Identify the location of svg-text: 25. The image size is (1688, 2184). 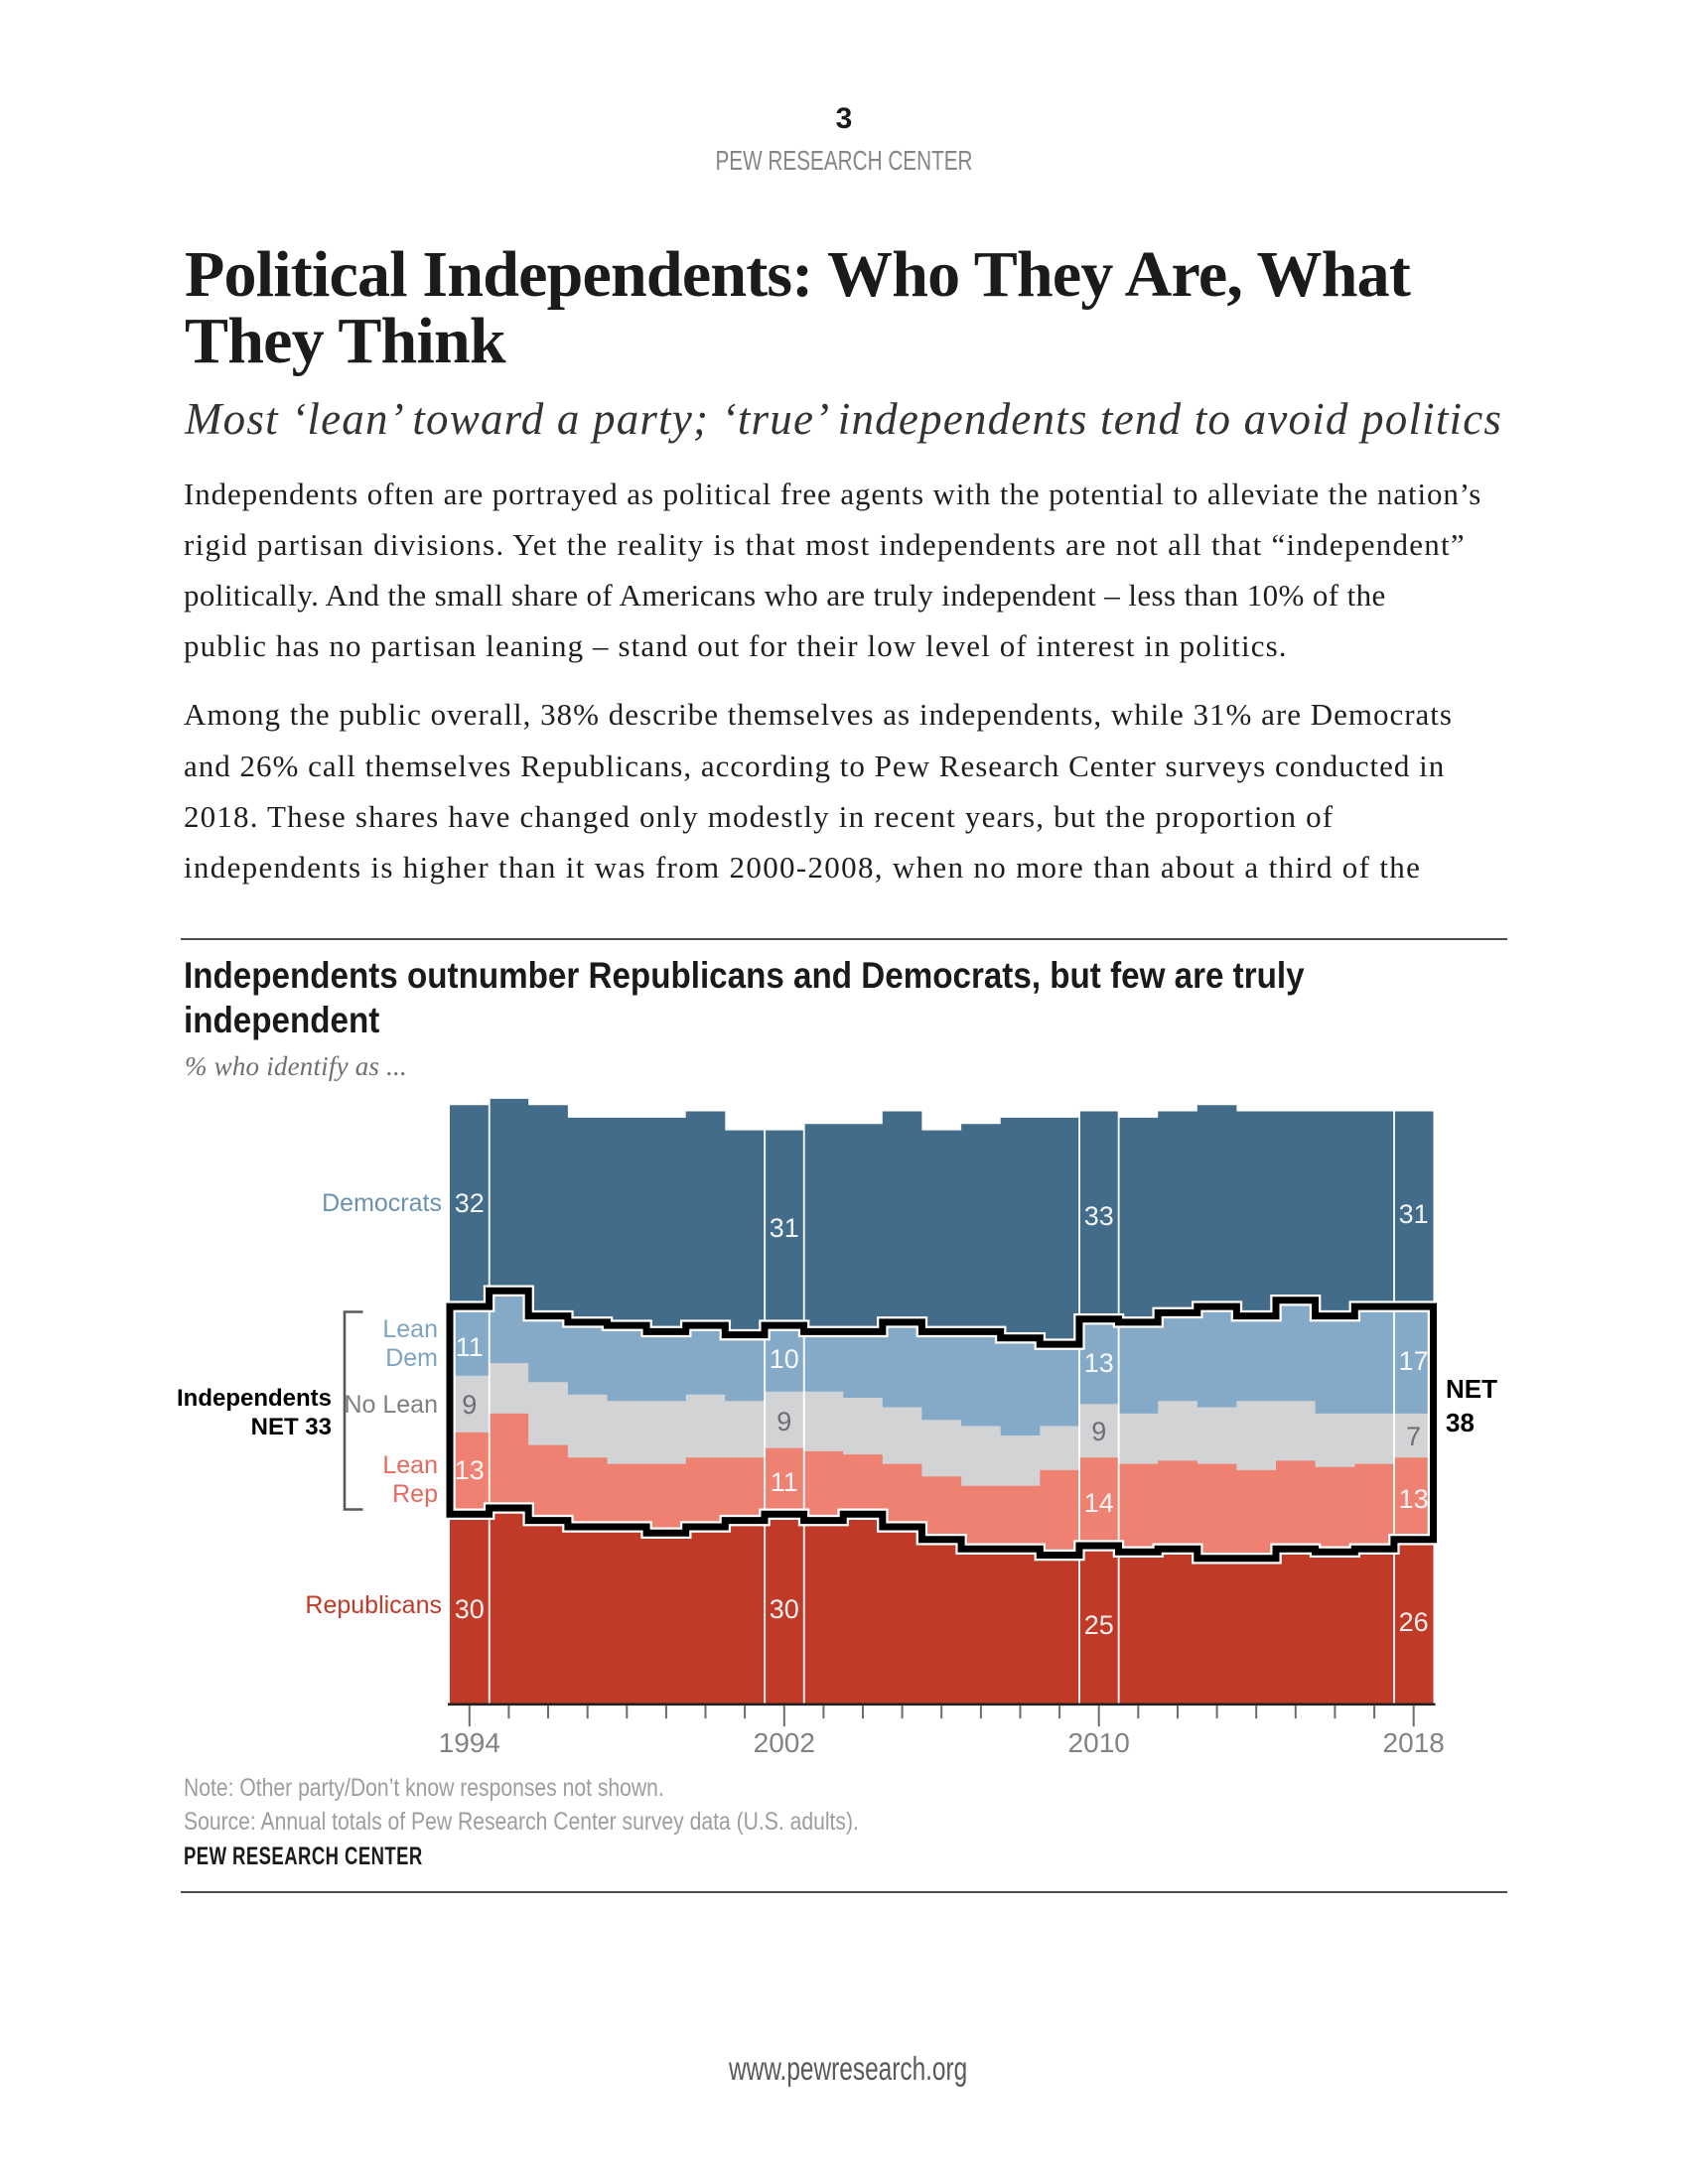
(1099, 1625).